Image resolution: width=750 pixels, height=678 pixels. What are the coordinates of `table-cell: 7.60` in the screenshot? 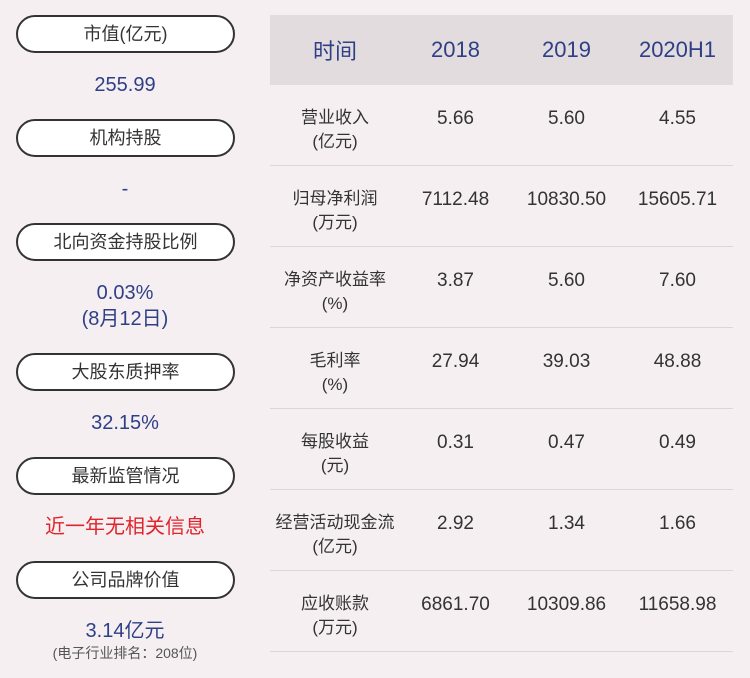 It's located at (677, 280).